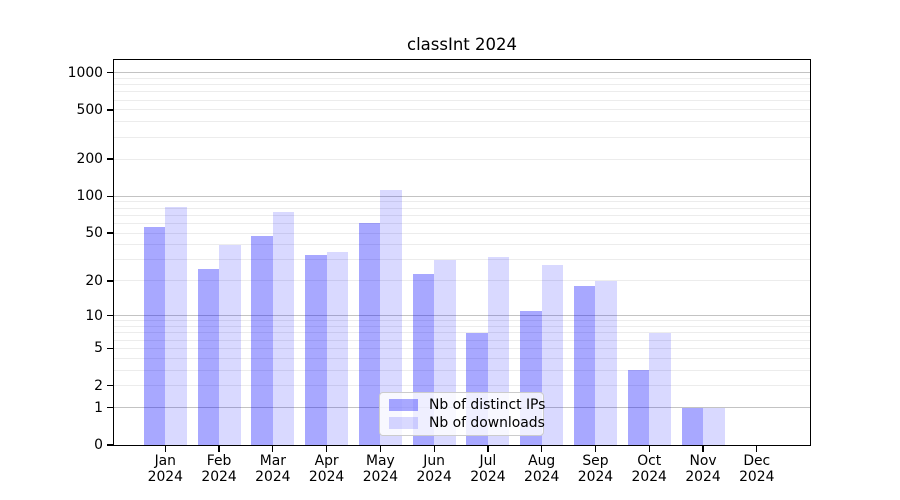 The image size is (900, 500). What do you see at coordinates (552, 355) in the screenshot?
I see `bar-downloads-aug` at bounding box center [552, 355].